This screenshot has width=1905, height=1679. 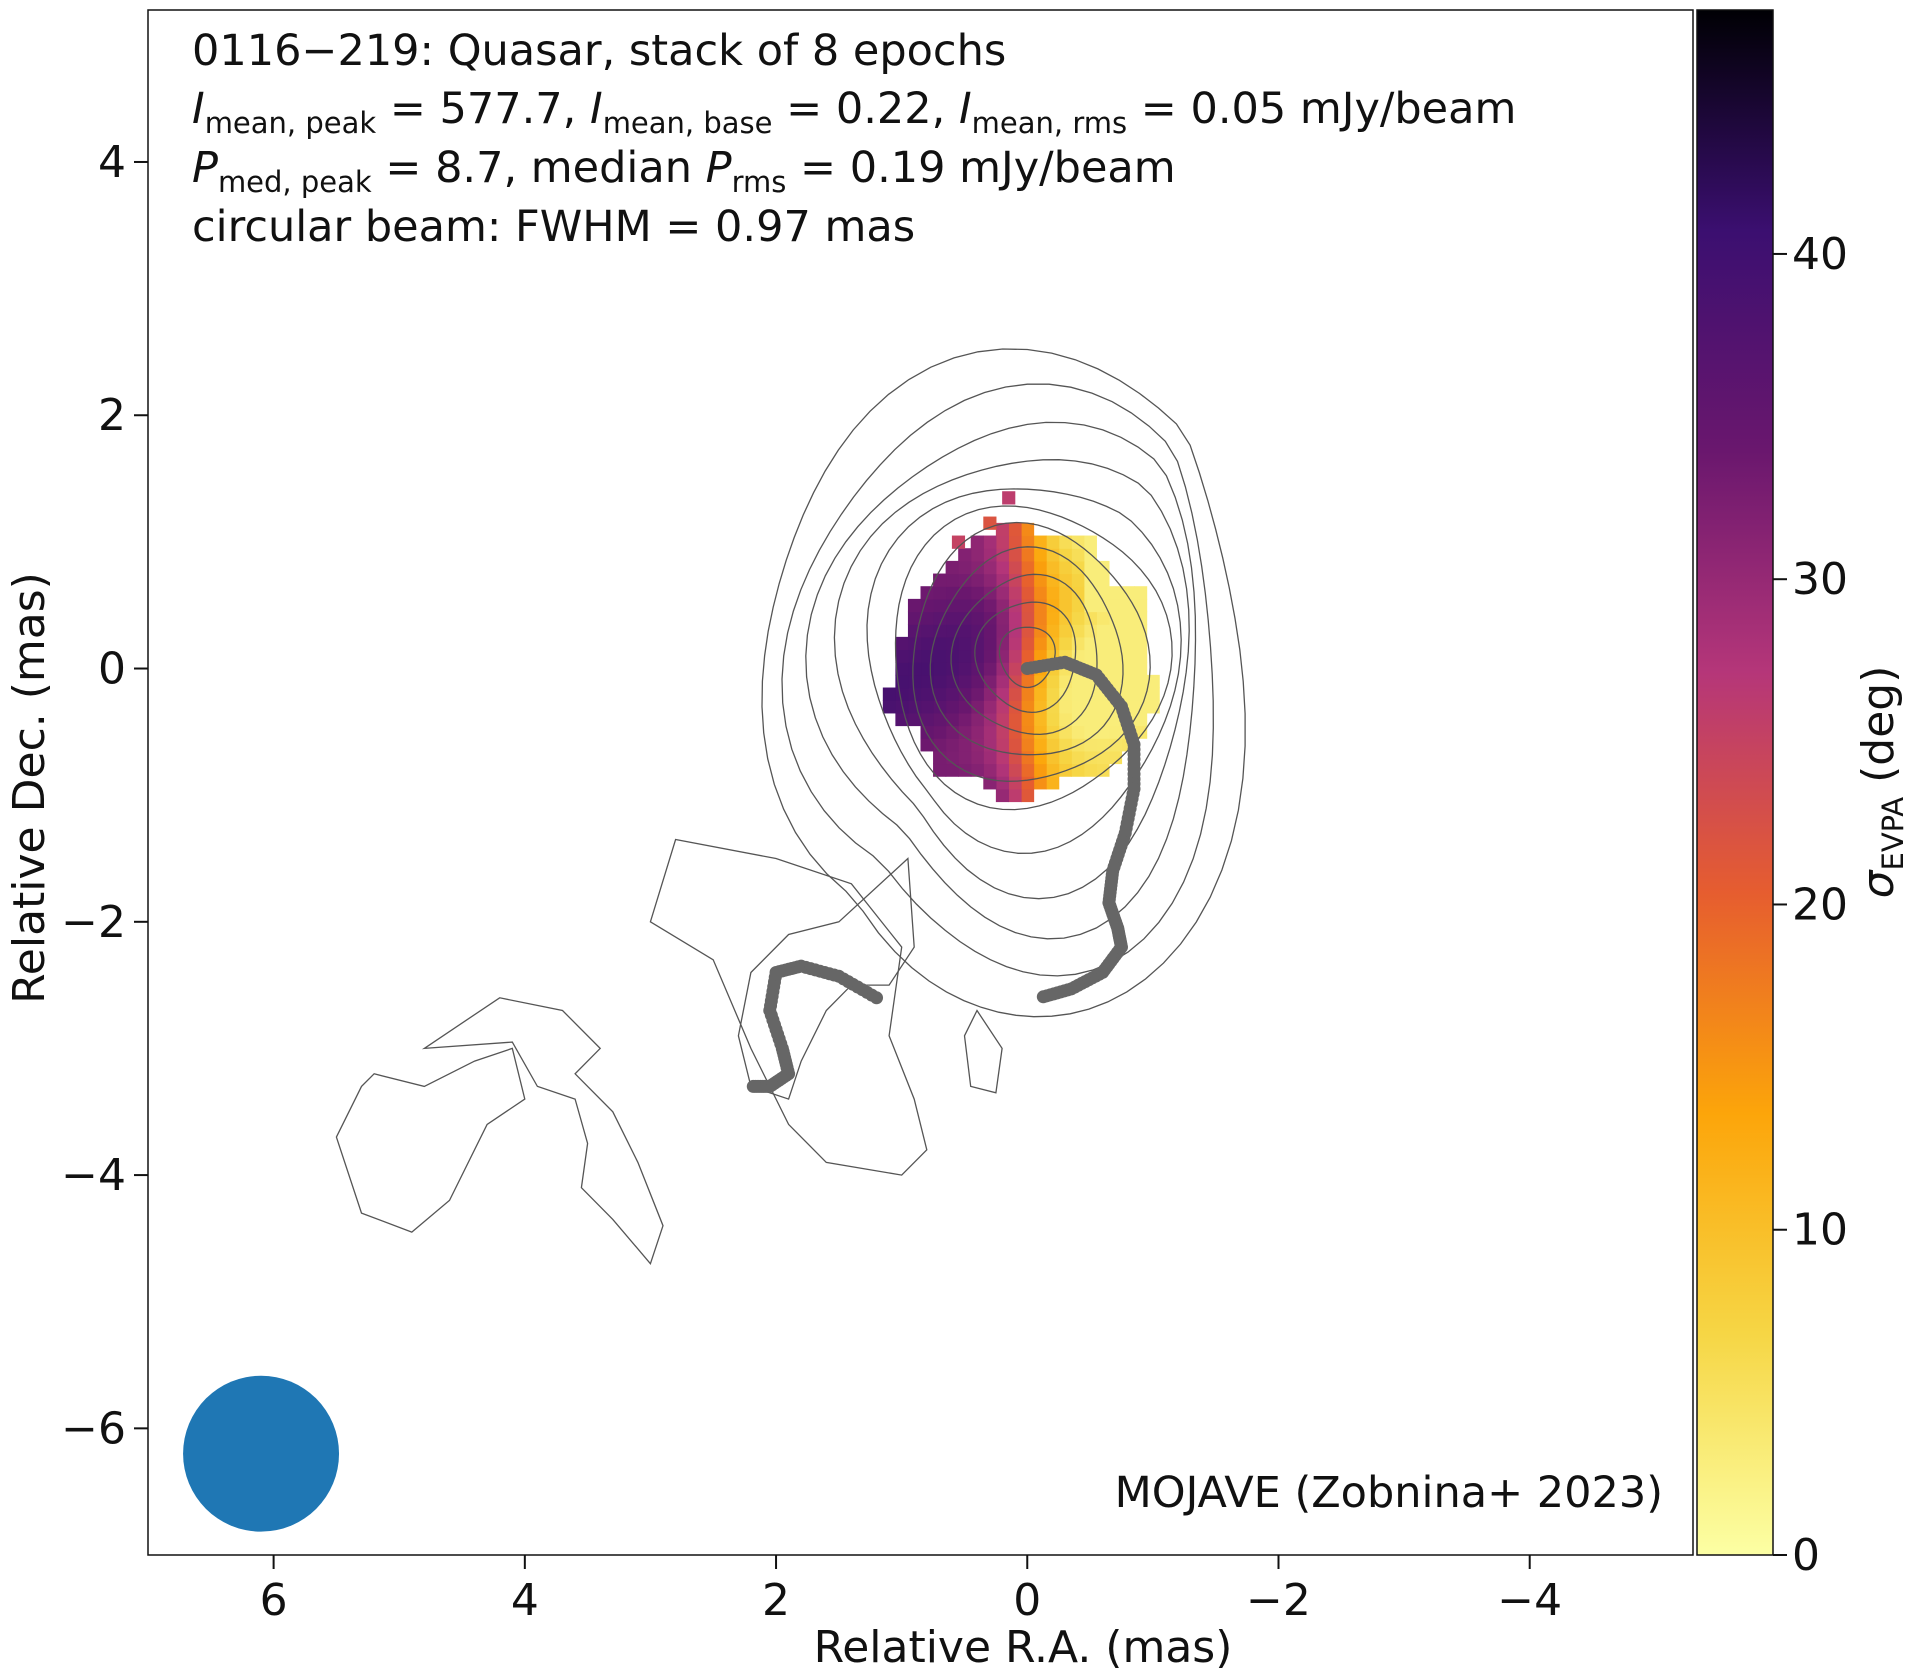 I want to click on x-axis-label: Relative R.A. (mas), so click(x=1023, y=1647).